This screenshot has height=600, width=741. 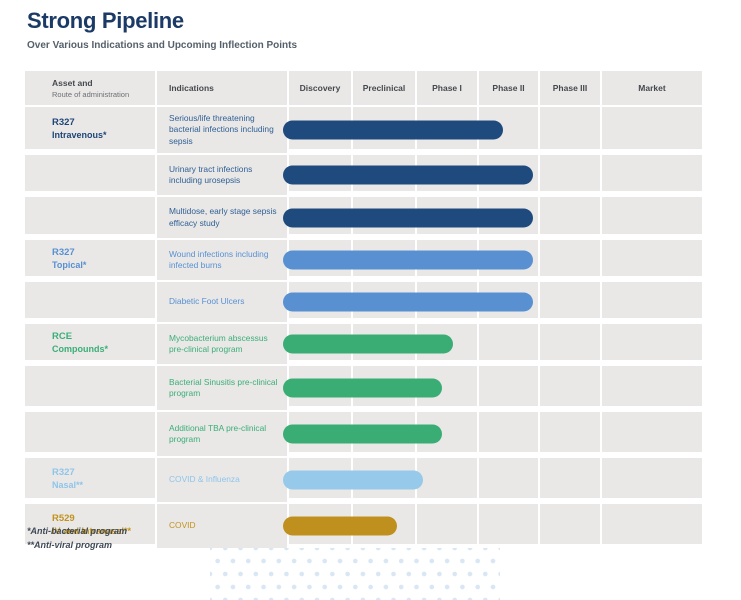 What do you see at coordinates (79, 134) in the screenshot?
I see `asset-route: Intravenous*` at bounding box center [79, 134].